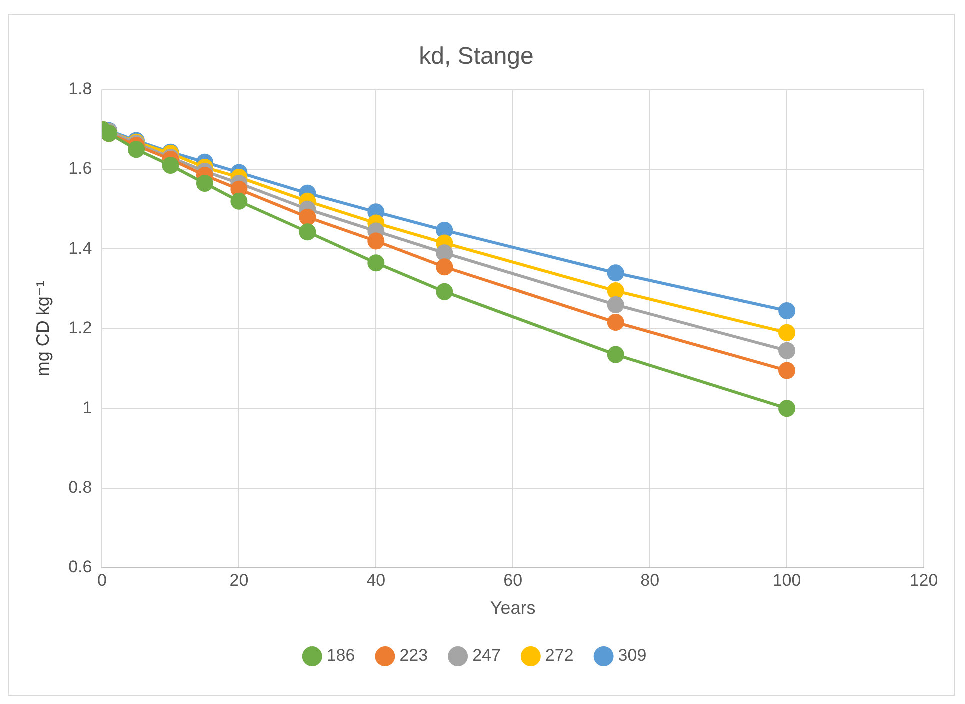 The width and height of the screenshot is (965, 704). Describe the element at coordinates (42, 329) in the screenshot. I see `y-axis-title: mg CD kg⁻¹` at that location.